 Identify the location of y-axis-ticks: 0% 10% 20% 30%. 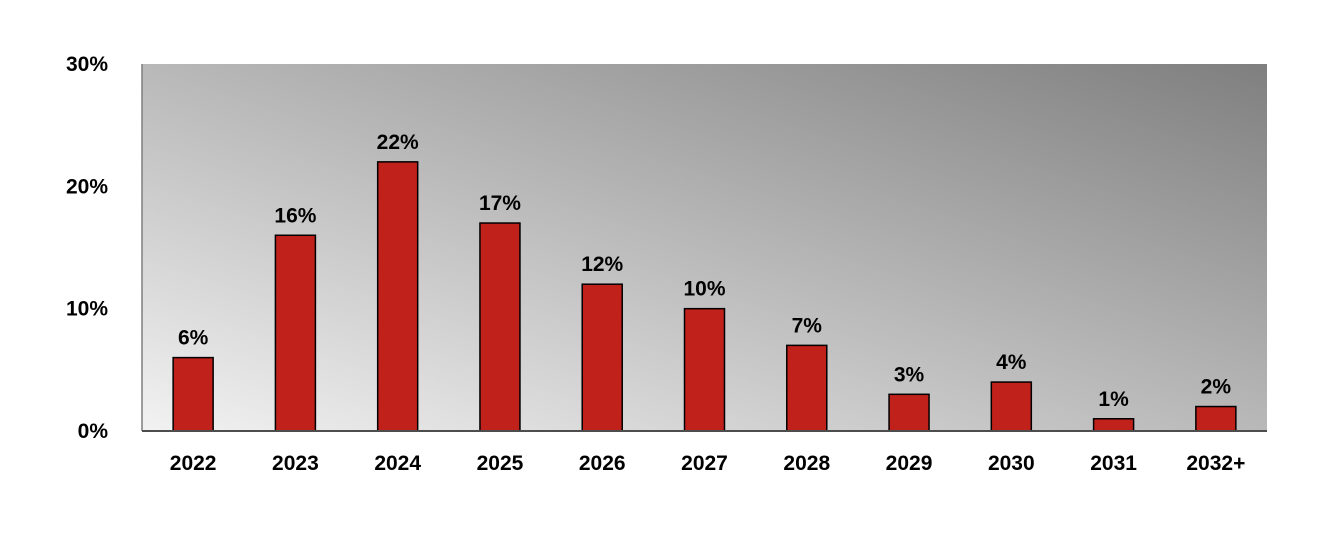
(87, 248).